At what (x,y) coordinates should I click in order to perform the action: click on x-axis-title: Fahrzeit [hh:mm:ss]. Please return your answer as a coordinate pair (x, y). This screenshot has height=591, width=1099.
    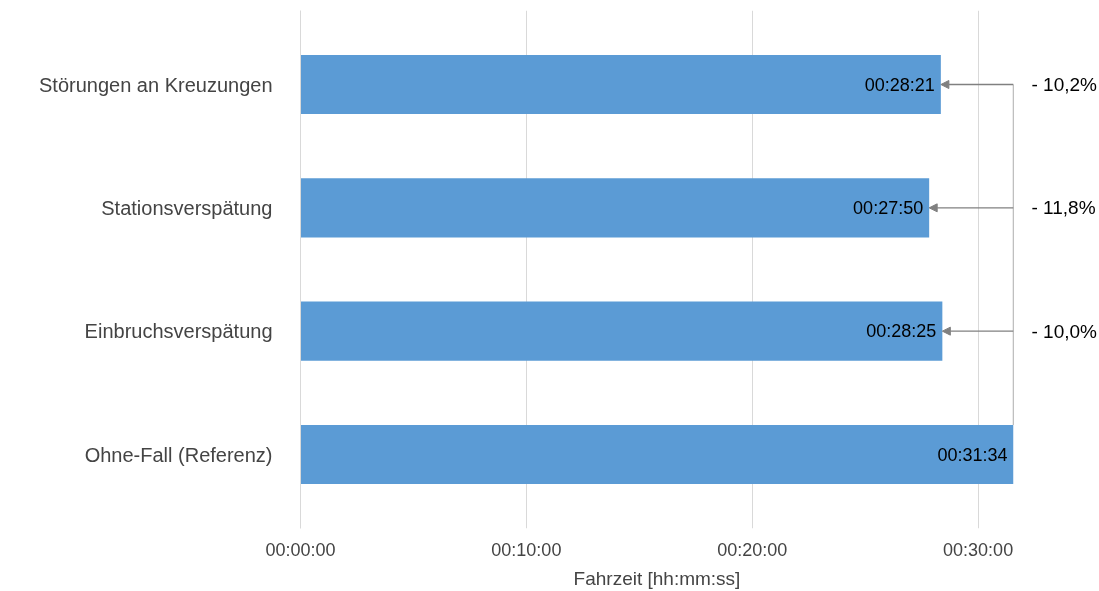
    Looking at the image, I should click on (657, 578).